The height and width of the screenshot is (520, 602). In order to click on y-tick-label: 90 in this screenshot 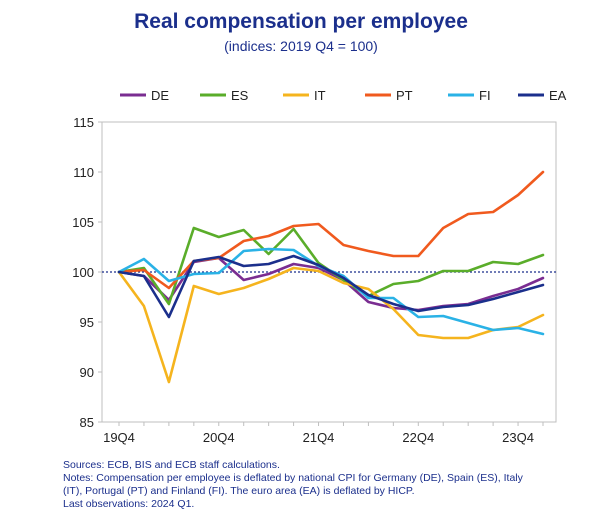, I will do `click(87, 372)`.